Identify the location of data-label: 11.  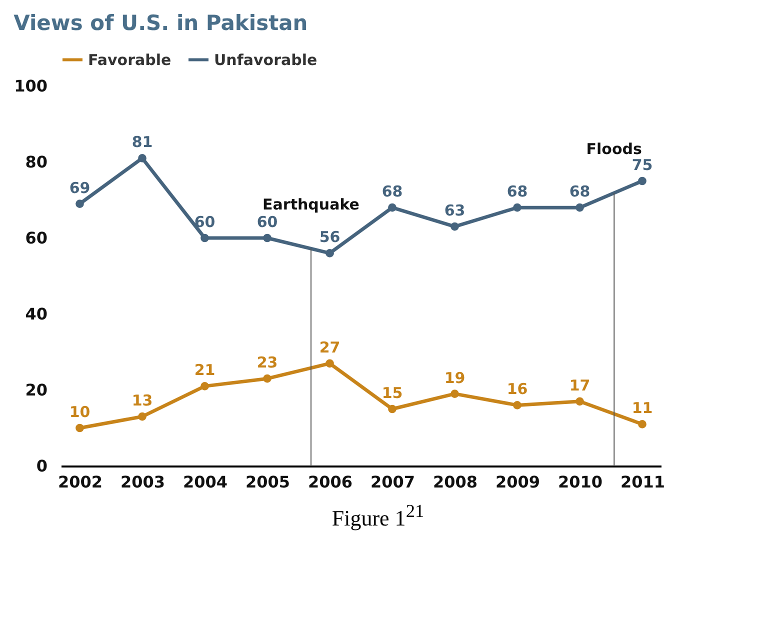
(642, 408).